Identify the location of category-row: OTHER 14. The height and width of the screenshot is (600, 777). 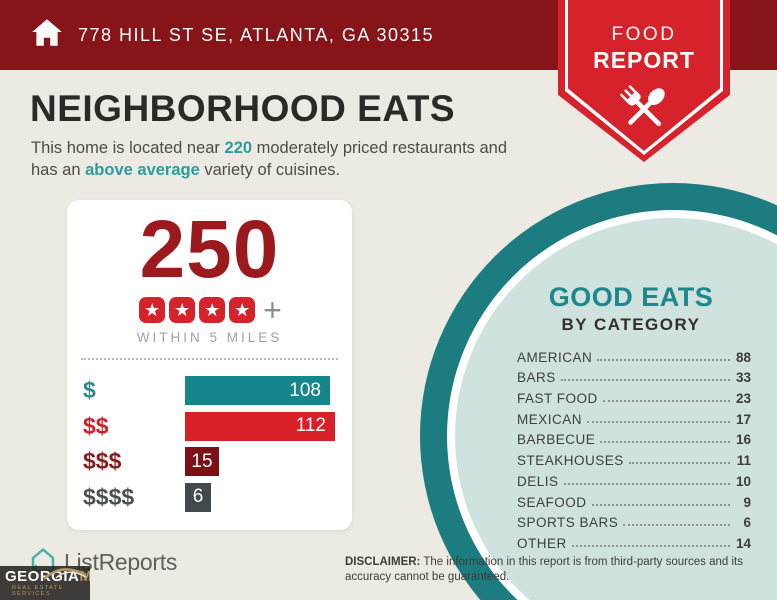
(634, 542).